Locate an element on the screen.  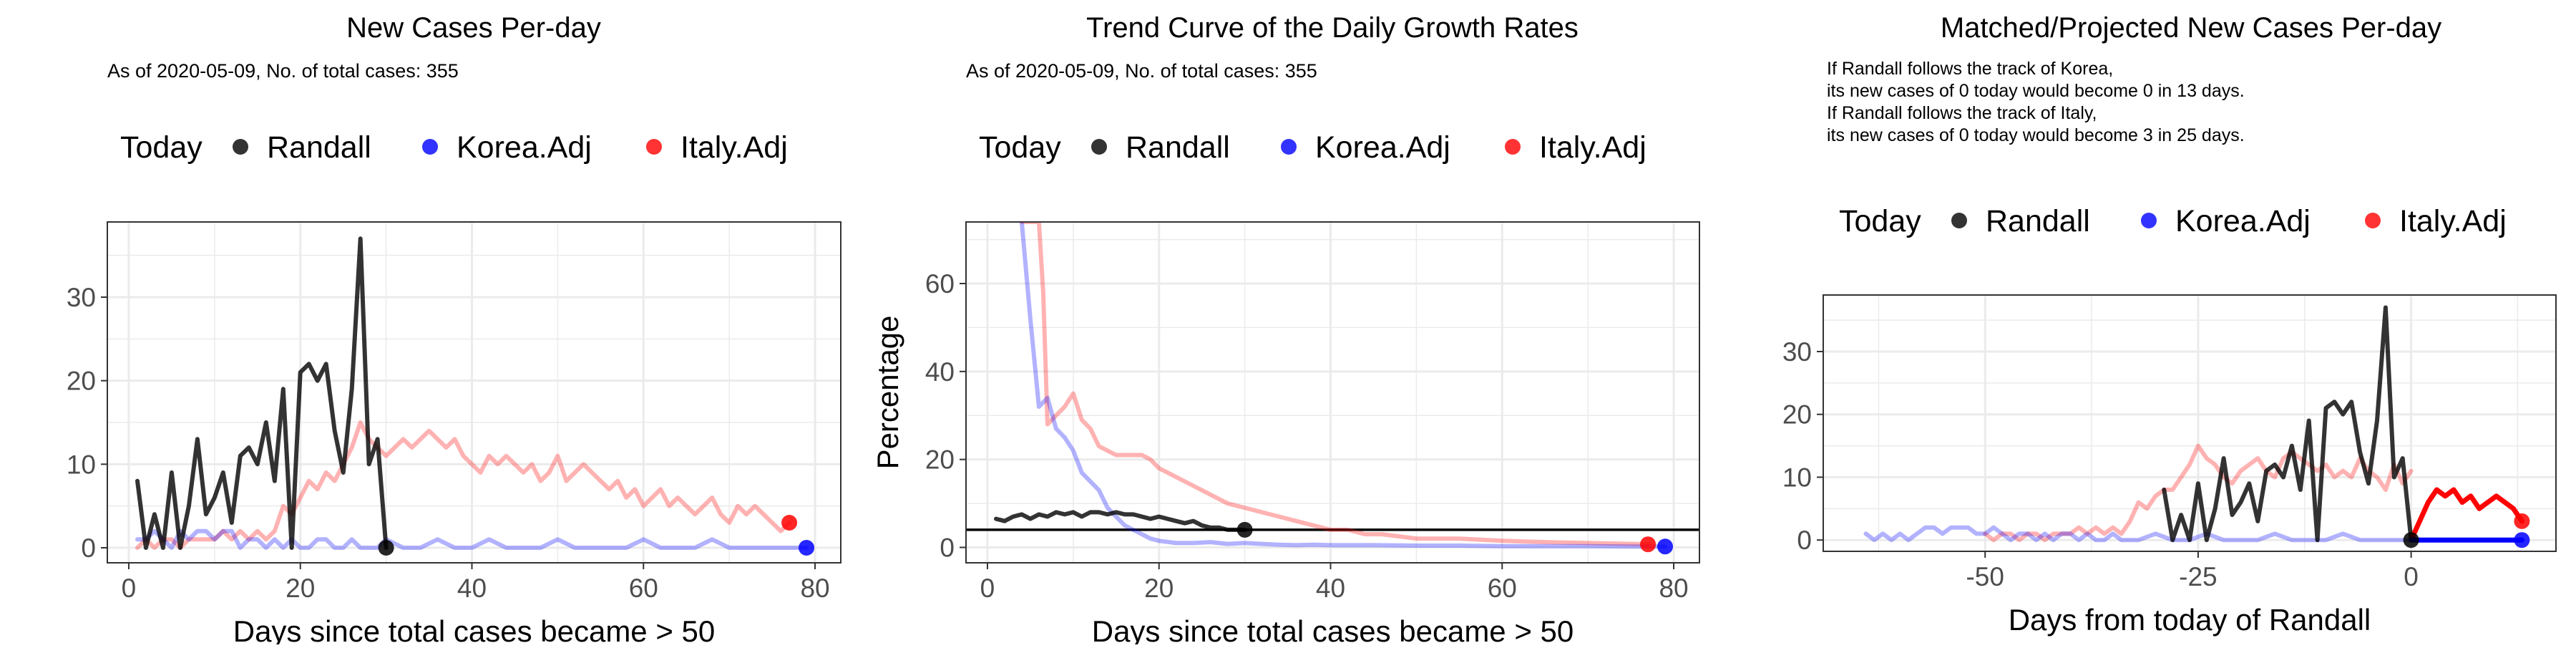
y-axis-label: Percentage is located at coordinates (887, 393).